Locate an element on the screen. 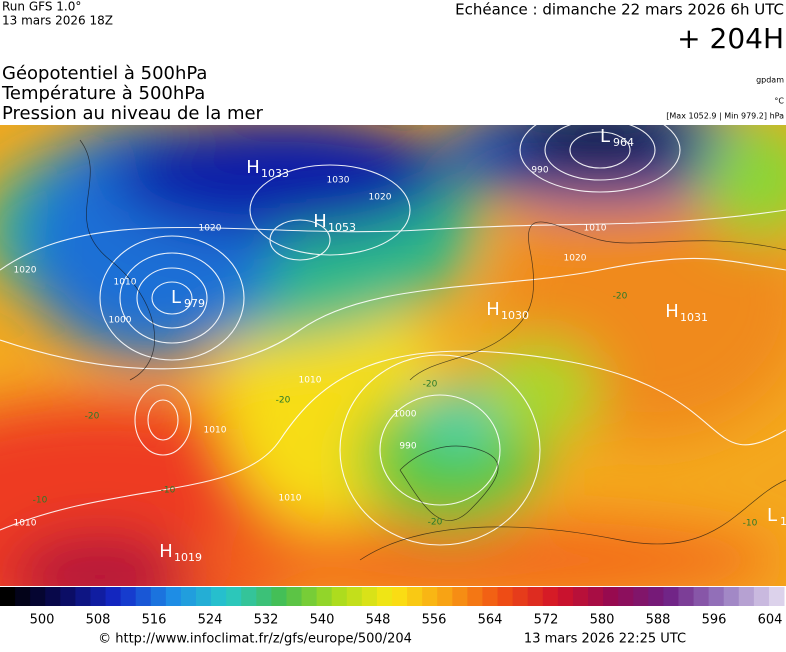 The height and width of the screenshot is (652, 786). colorbar-label: 524 is located at coordinates (210, 620).